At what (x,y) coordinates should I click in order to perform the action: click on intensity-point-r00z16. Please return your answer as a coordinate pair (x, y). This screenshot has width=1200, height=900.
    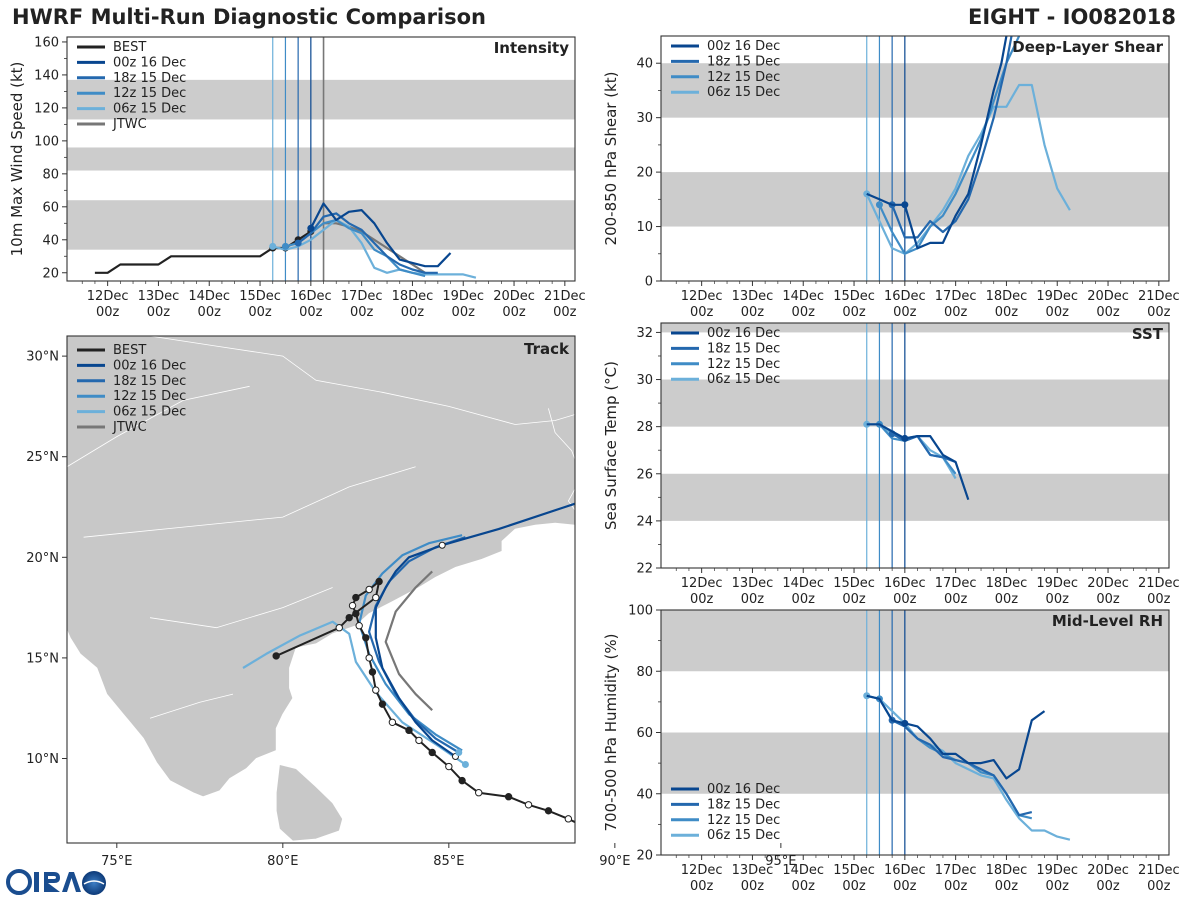
    Looking at the image, I should click on (311, 228).